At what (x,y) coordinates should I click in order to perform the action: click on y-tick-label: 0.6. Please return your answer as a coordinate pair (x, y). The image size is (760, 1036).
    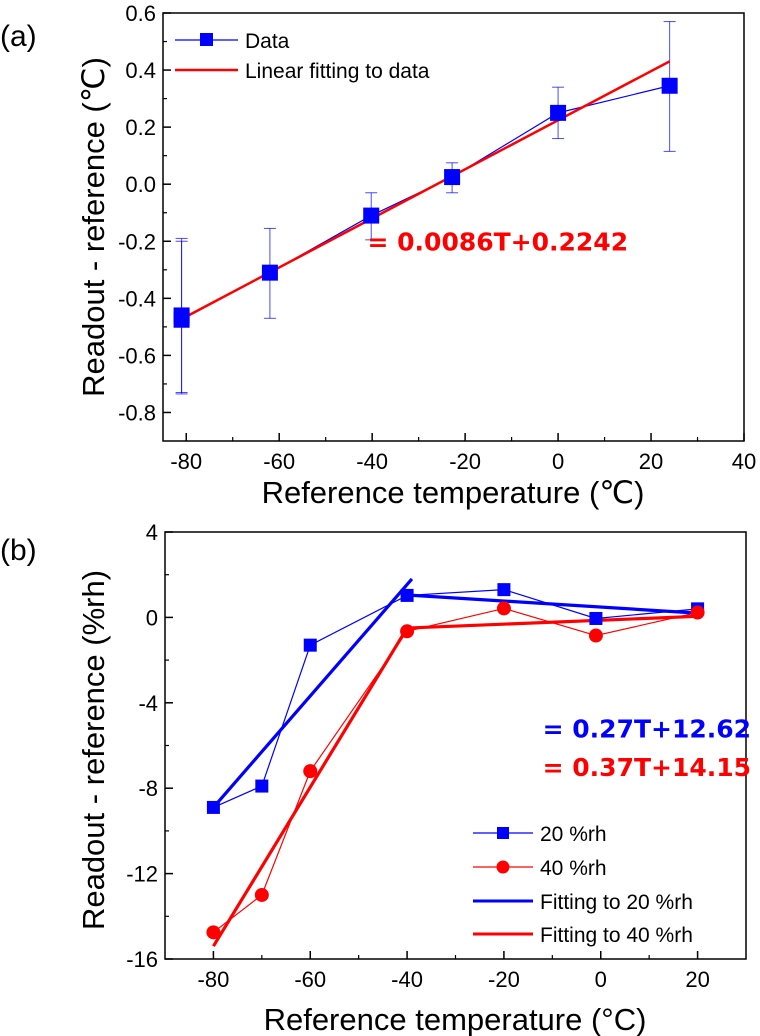
    Looking at the image, I should click on (140, 13).